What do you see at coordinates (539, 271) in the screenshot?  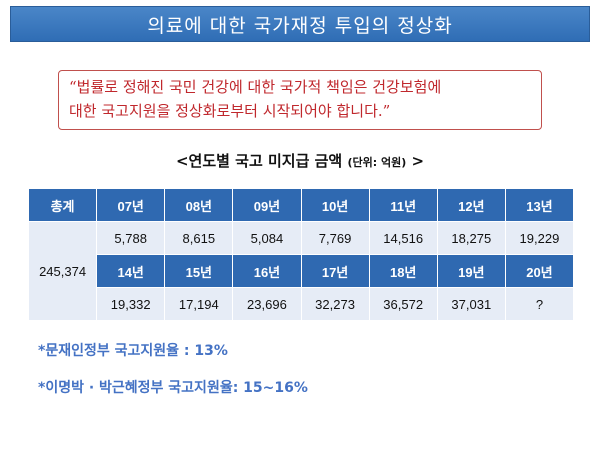 I see `year-header: 20년` at bounding box center [539, 271].